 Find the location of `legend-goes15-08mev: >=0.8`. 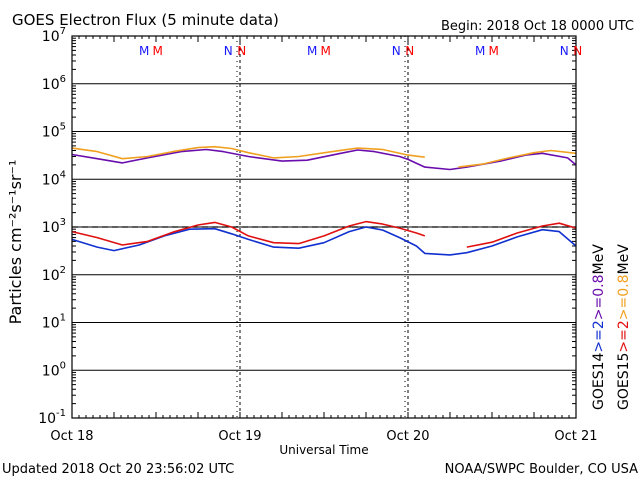

legend-goes15-08mev: >=0.8 is located at coordinates (624, 297).